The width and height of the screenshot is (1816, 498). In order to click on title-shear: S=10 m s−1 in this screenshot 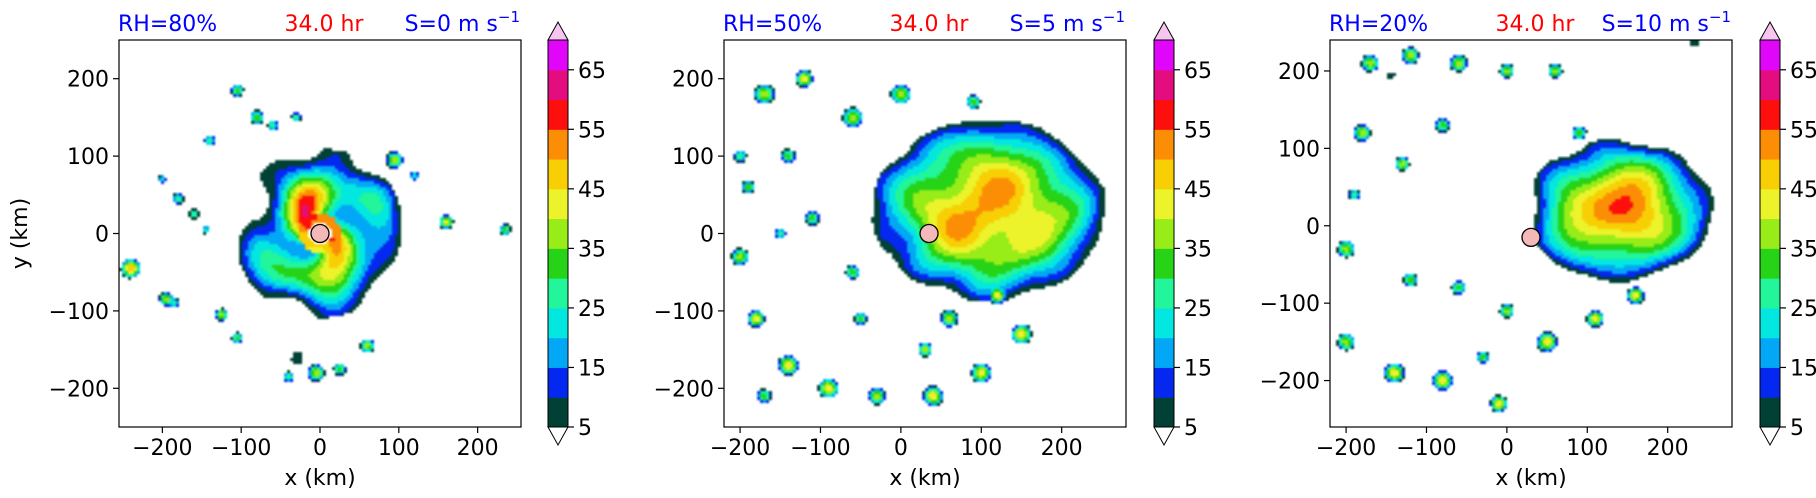, I will do `click(1666, 22)`.